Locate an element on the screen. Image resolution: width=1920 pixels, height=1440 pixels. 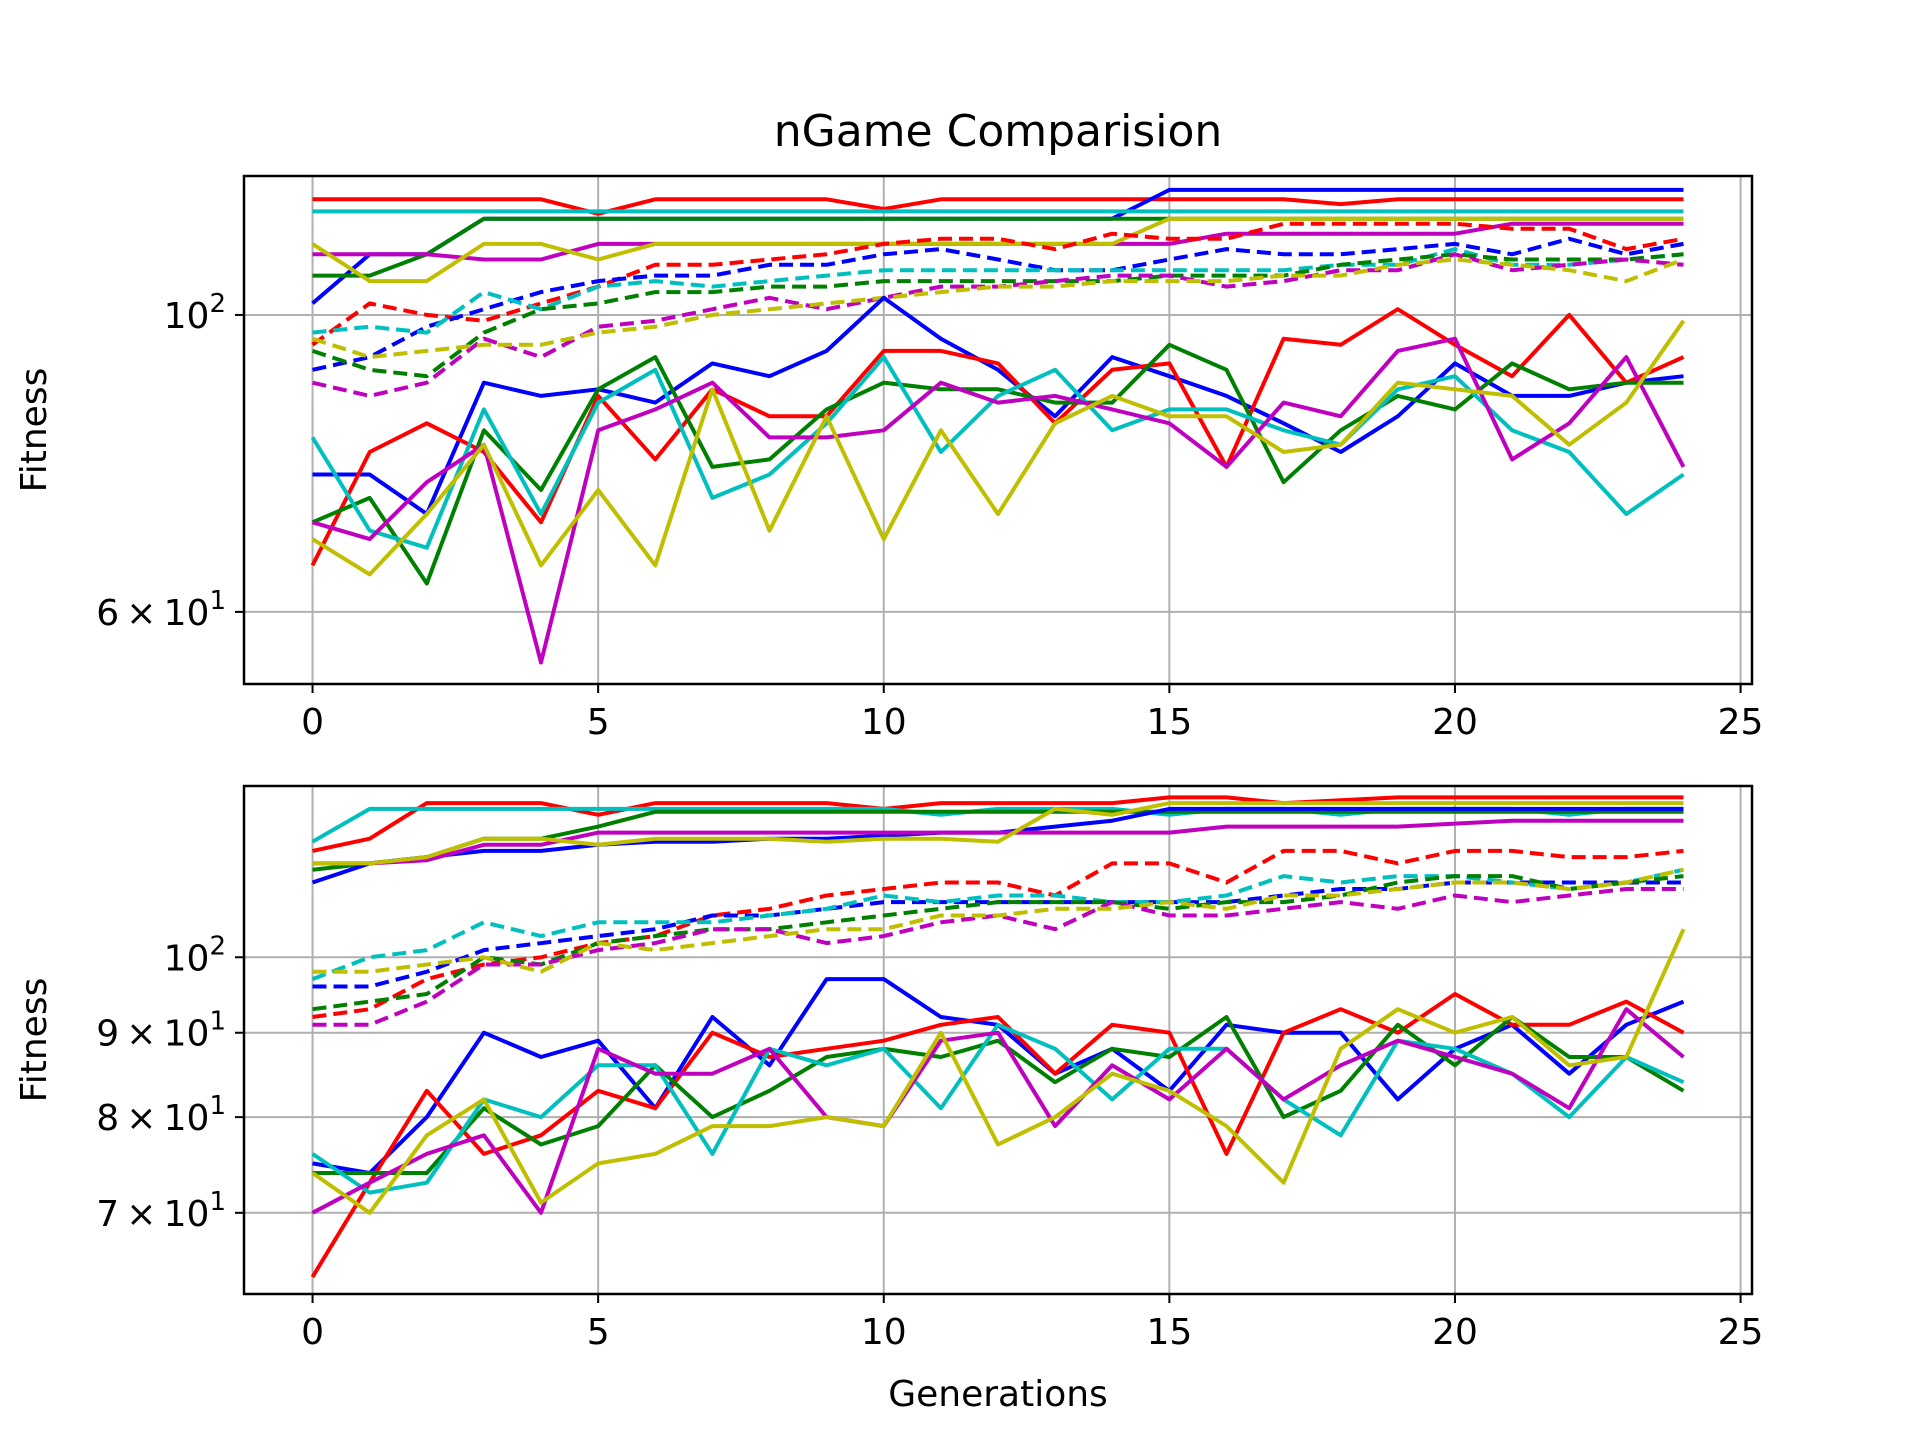
chart-title: nGame Comparision is located at coordinates (998, 131).